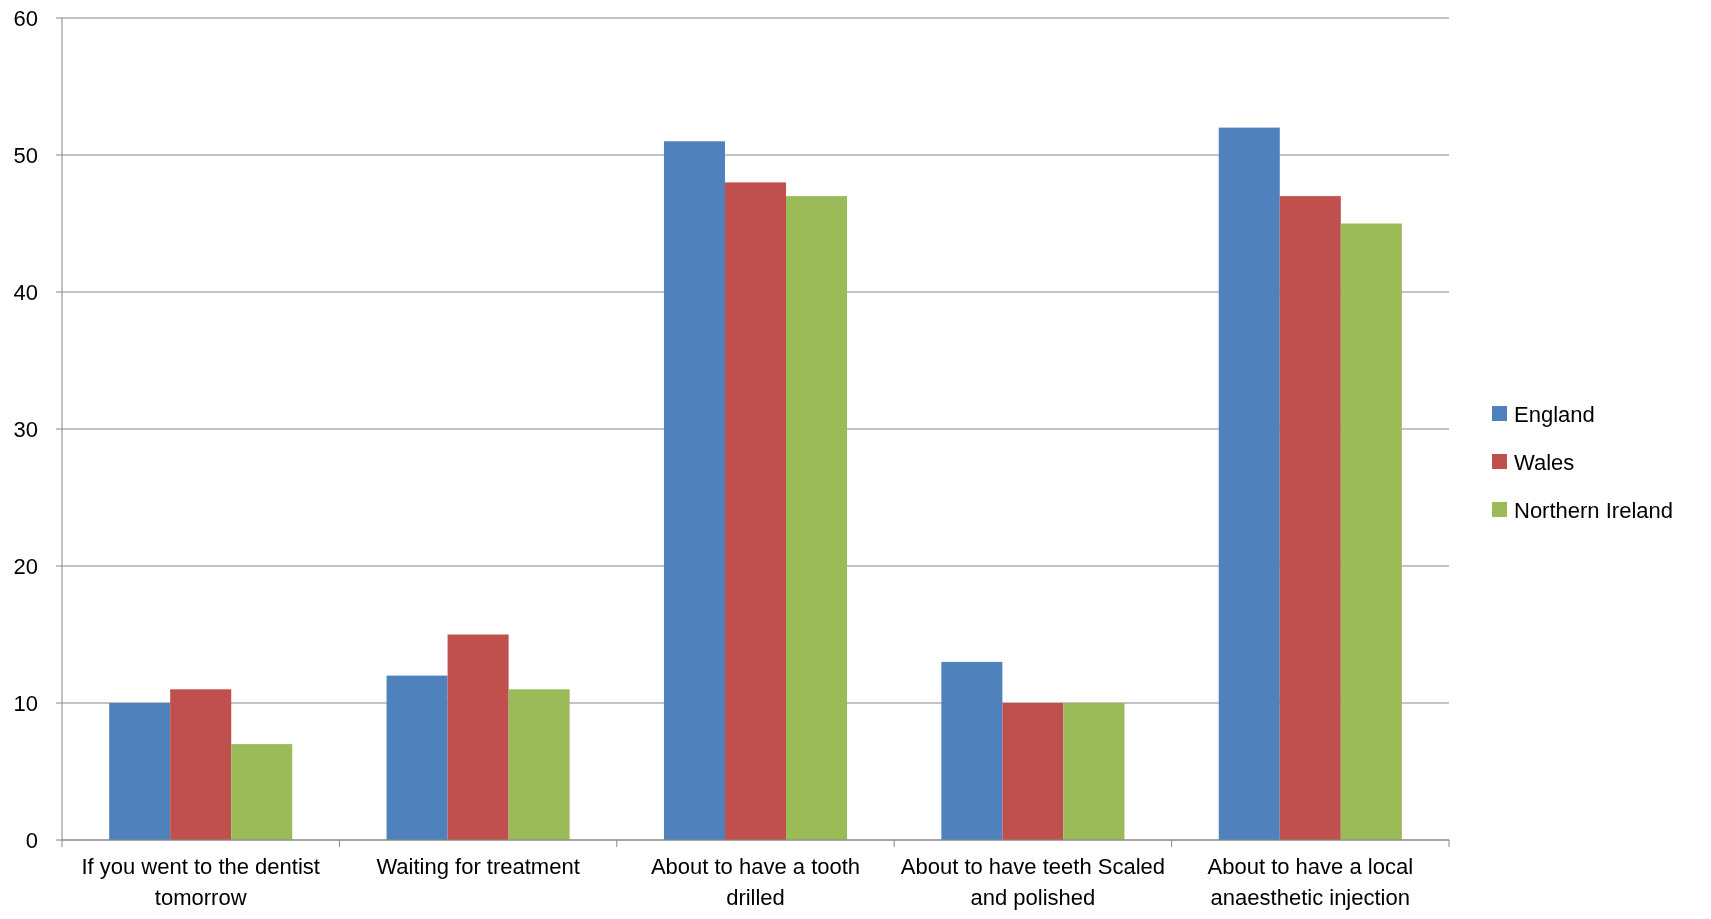 This screenshot has height=919, width=1711. I want to click on x-tick-label: About to have teeth Scaled and polished, so click(1032, 882).